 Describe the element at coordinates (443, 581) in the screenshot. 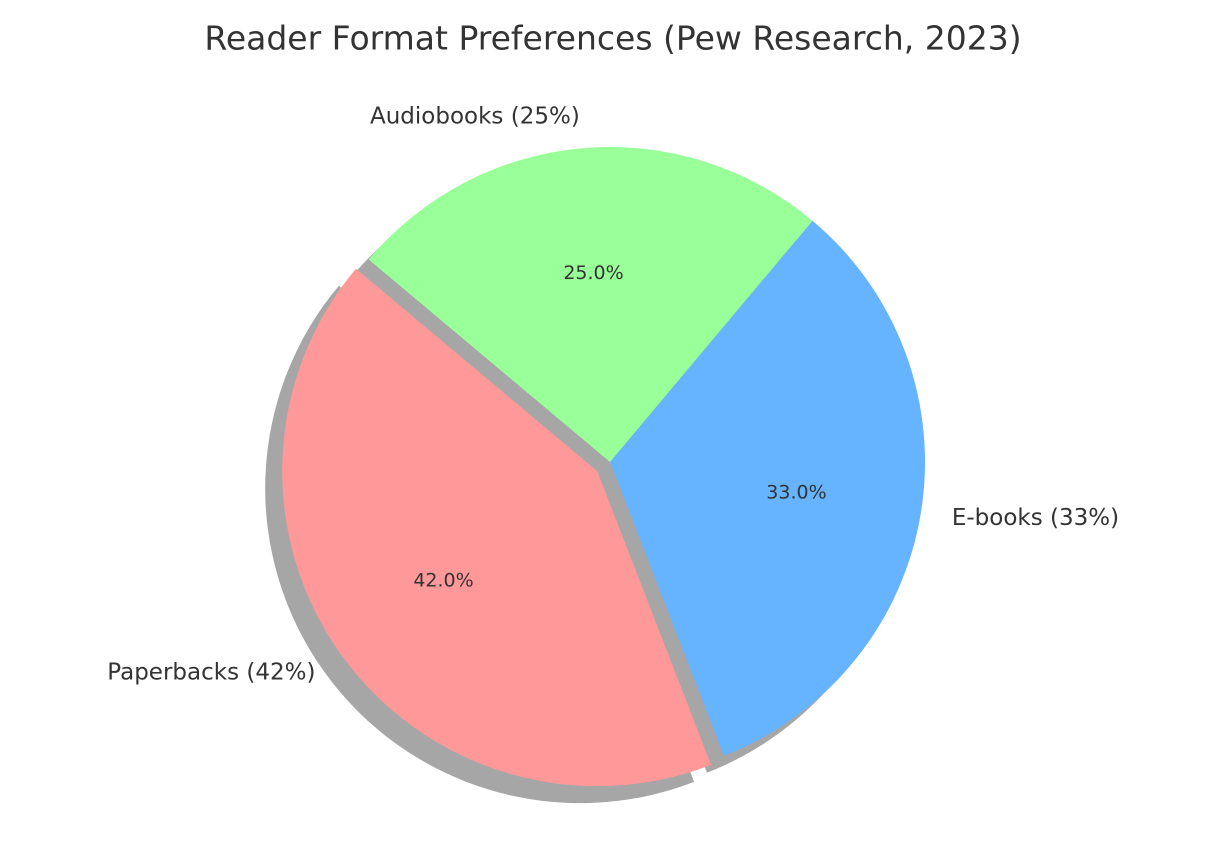

I see `value-label: 42.0%` at that location.